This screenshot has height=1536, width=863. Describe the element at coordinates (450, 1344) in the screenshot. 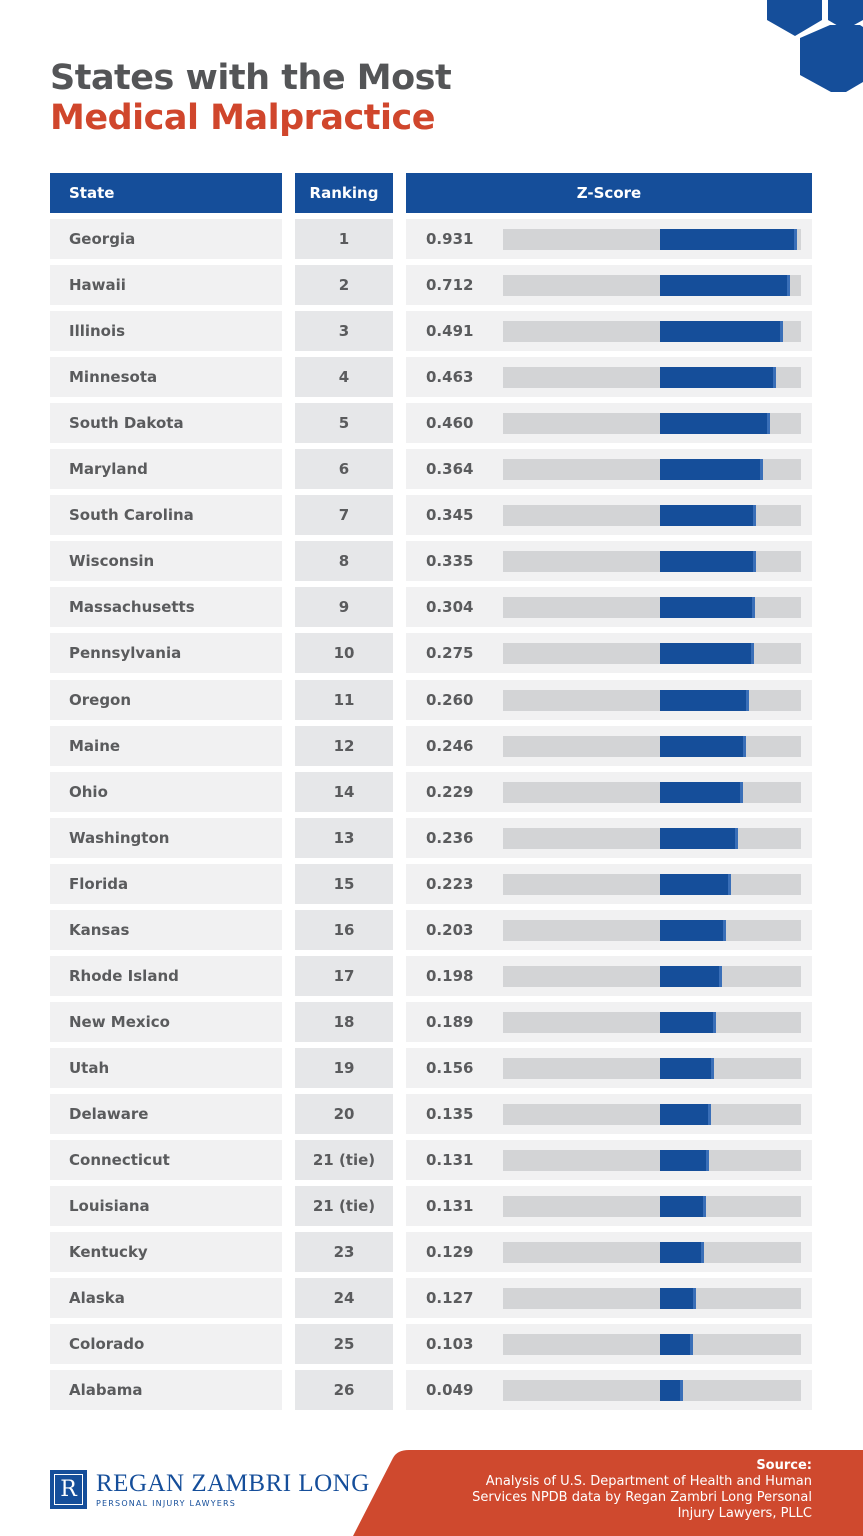

I see `zscore-value: 0.103` at that location.